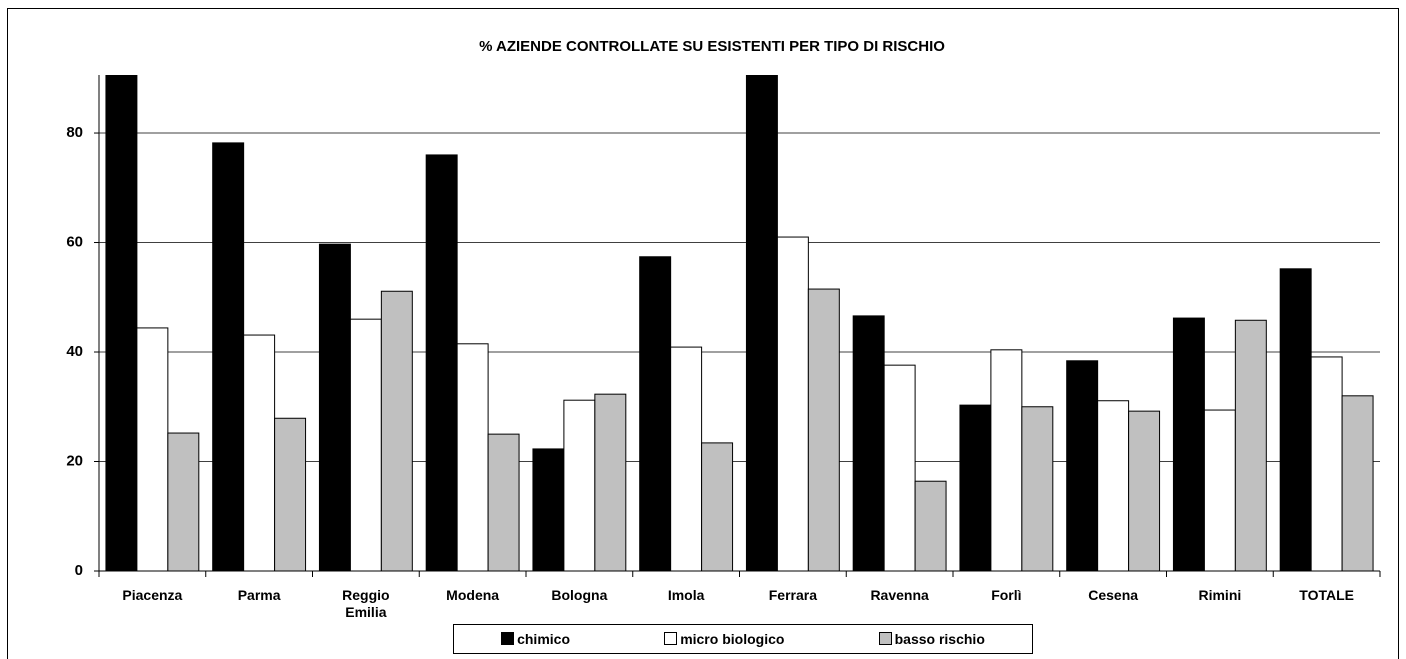 The height and width of the screenshot is (659, 1406). I want to click on y-tick-label: 60, so click(74, 241).